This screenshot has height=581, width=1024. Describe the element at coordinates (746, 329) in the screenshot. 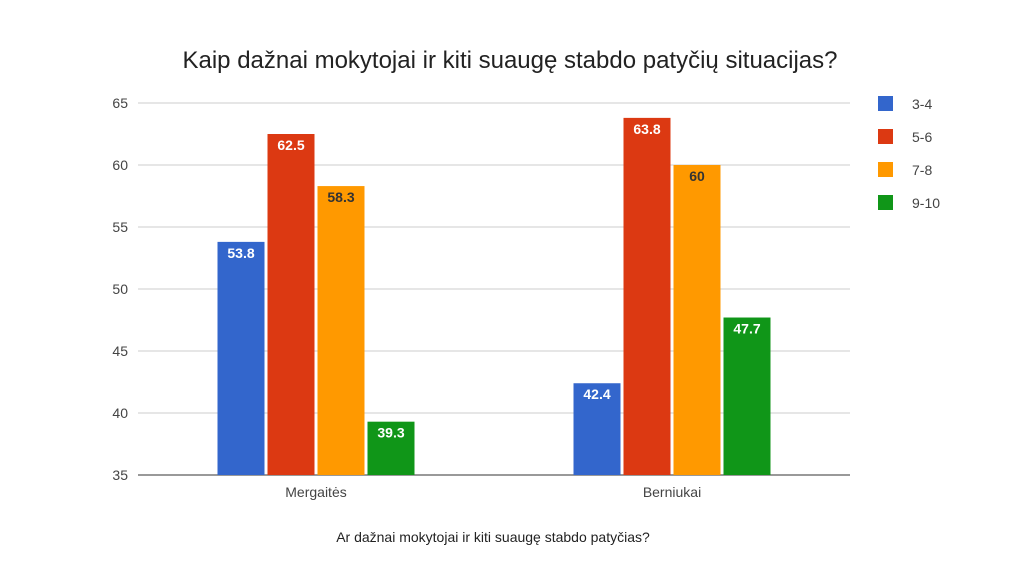

I see `data-label: 47.7` at that location.